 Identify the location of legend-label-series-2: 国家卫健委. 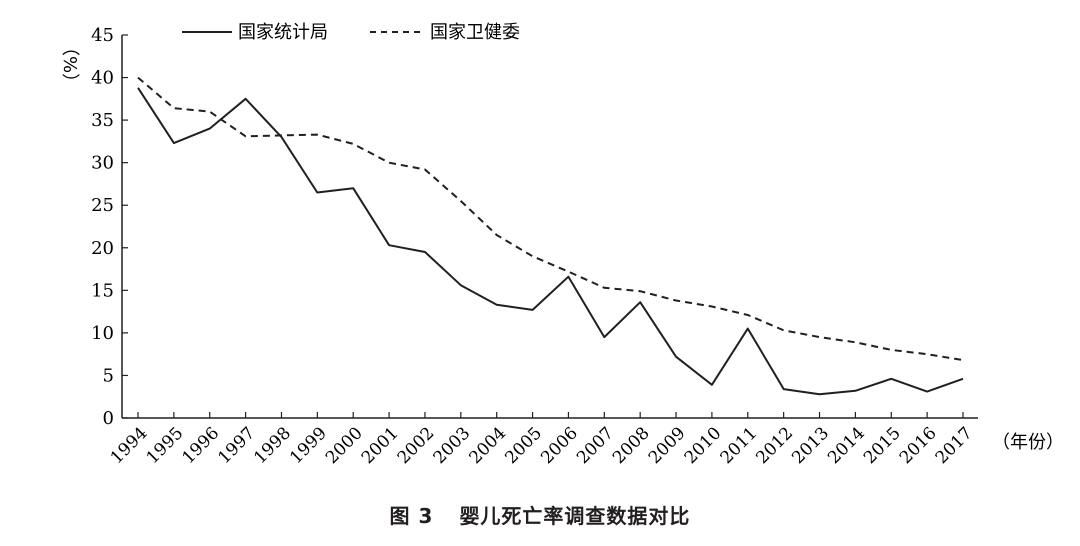
(475, 32).